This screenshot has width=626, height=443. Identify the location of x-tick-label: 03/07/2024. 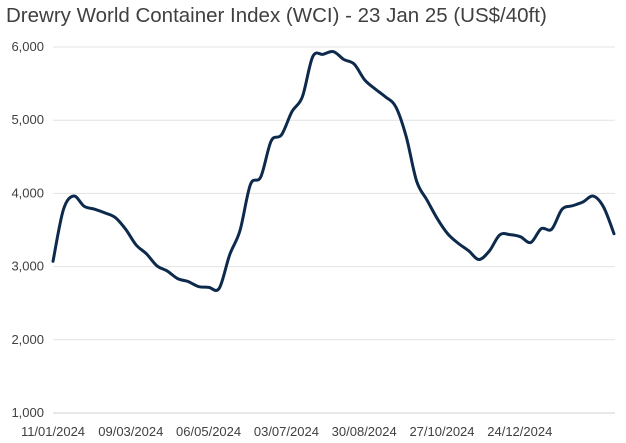
(286, 431).